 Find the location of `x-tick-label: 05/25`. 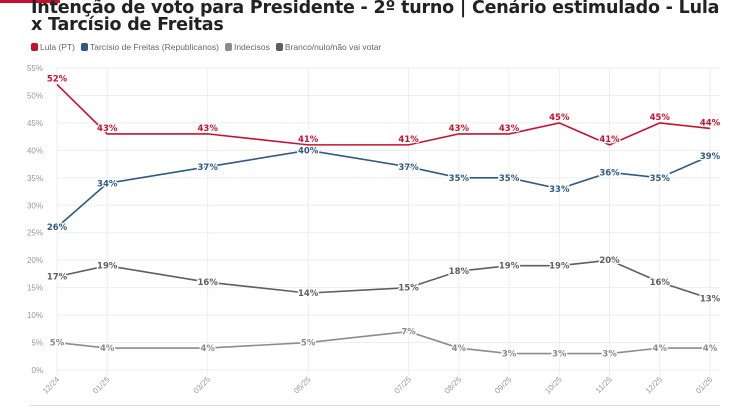

x-tick-label: 05/25 is located at coordinates (302, 385).